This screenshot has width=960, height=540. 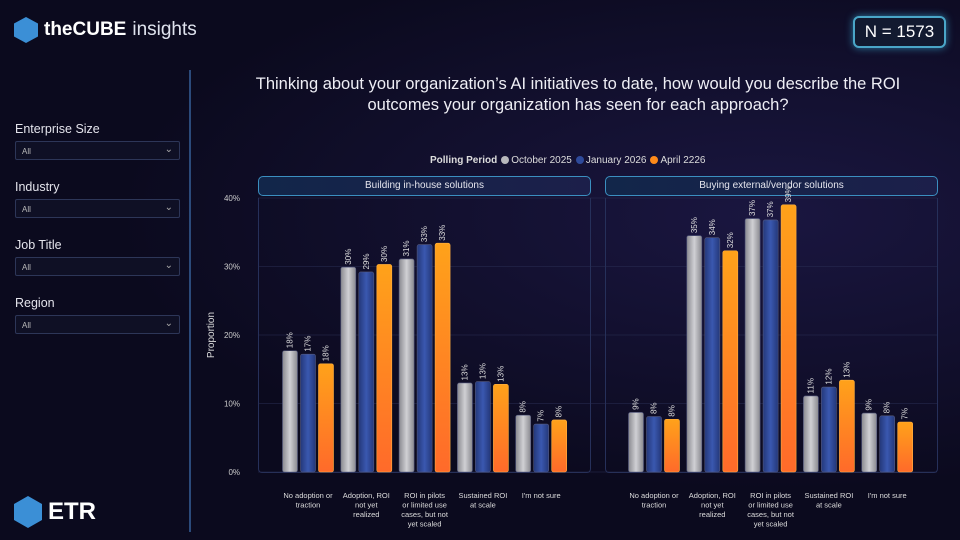 I want to click on thecube-logo: theCUBE insights, so click(x=105, y=30).